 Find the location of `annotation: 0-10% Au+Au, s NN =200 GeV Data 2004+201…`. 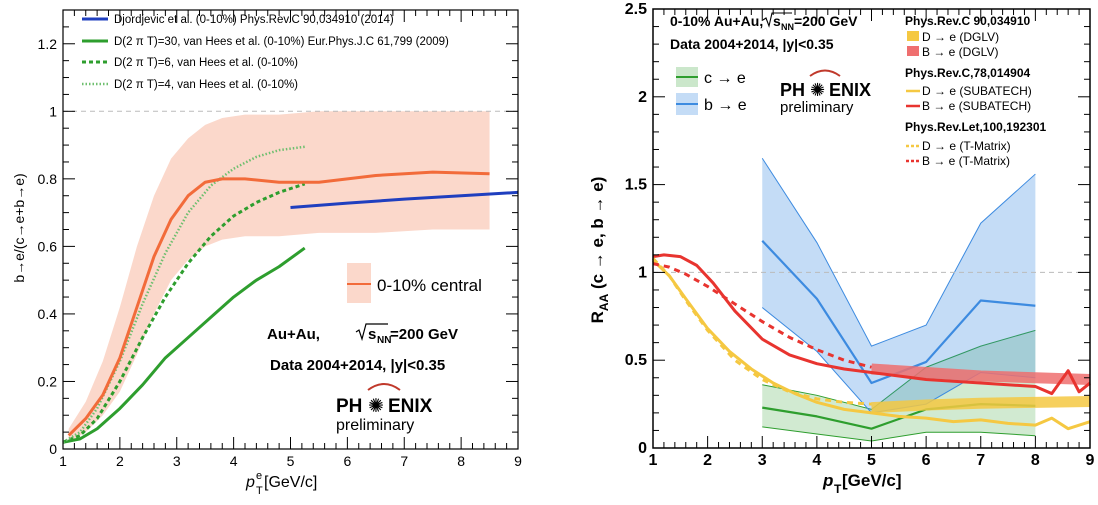

annotation: 0-10% Au+Au, s NN =200 GeV Data 2004+201… is located at coordinates (764, 32).